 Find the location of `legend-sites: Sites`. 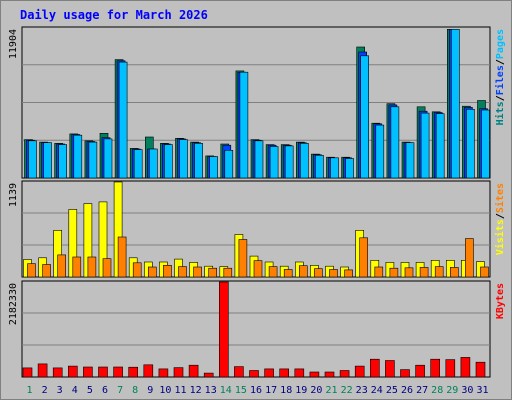

legend-sites: Sites is located at coordinates (500, 198).